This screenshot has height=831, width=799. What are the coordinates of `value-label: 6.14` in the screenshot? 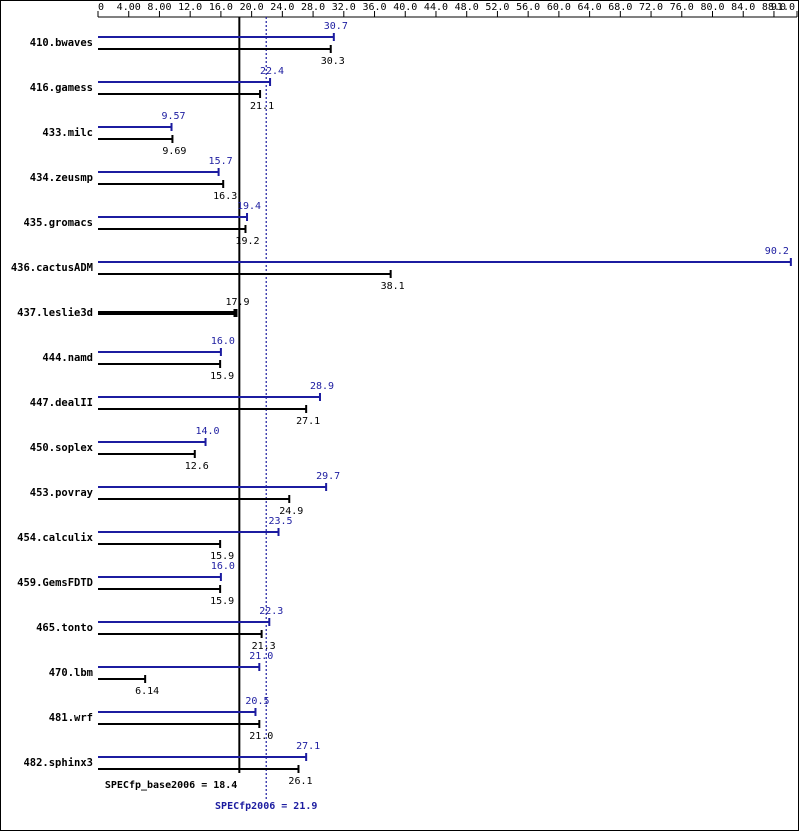 It's located at (147, 691).